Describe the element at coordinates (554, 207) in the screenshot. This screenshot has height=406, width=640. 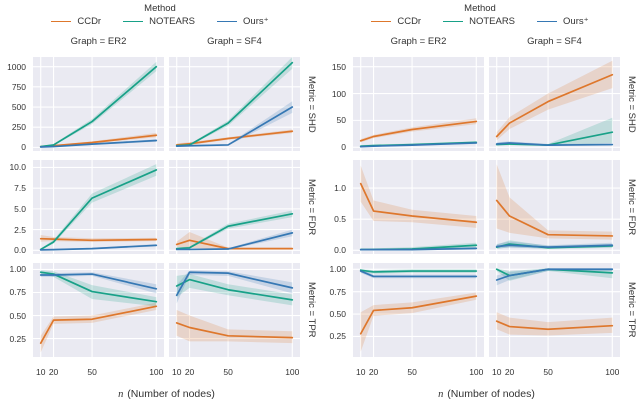
I see `plot-right-fdr-sf4` at that location.